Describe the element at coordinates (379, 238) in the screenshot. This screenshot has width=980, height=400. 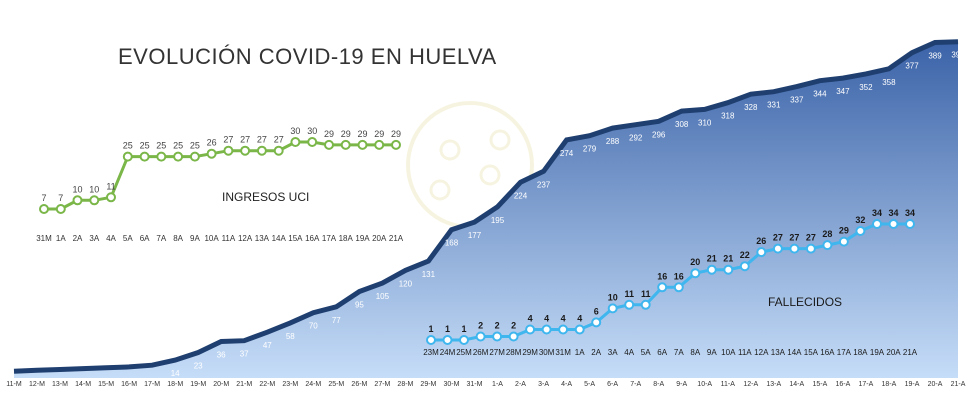
I see `uci-x-tick: 20A` at that location.